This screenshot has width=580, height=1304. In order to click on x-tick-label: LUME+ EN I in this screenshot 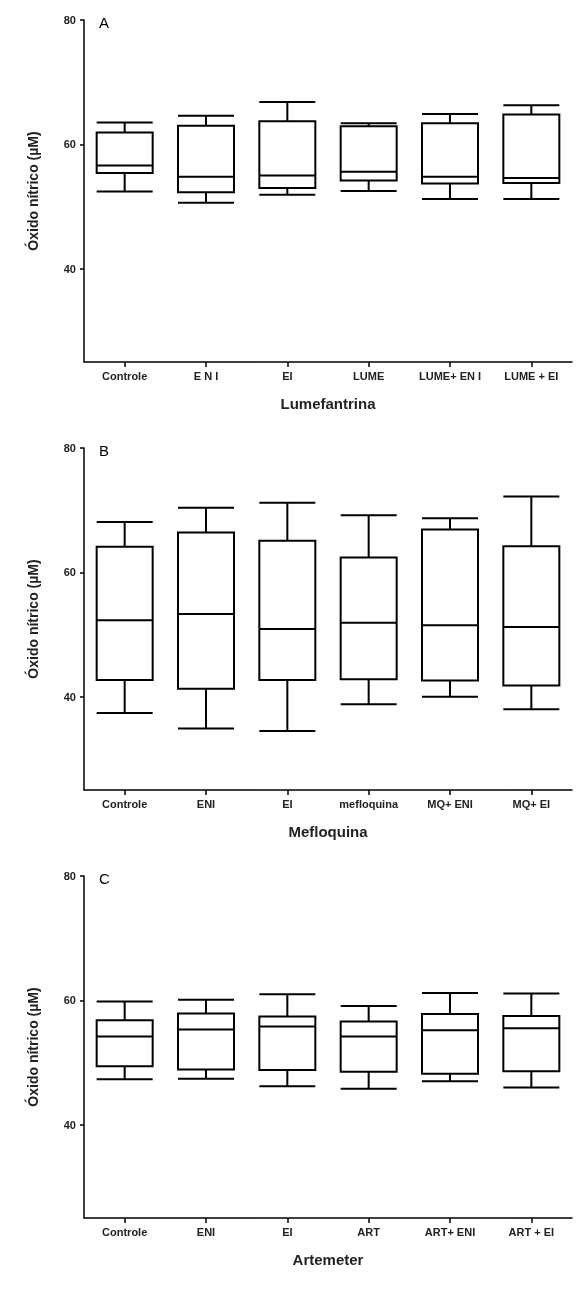, I will do `click(450, 375)`.